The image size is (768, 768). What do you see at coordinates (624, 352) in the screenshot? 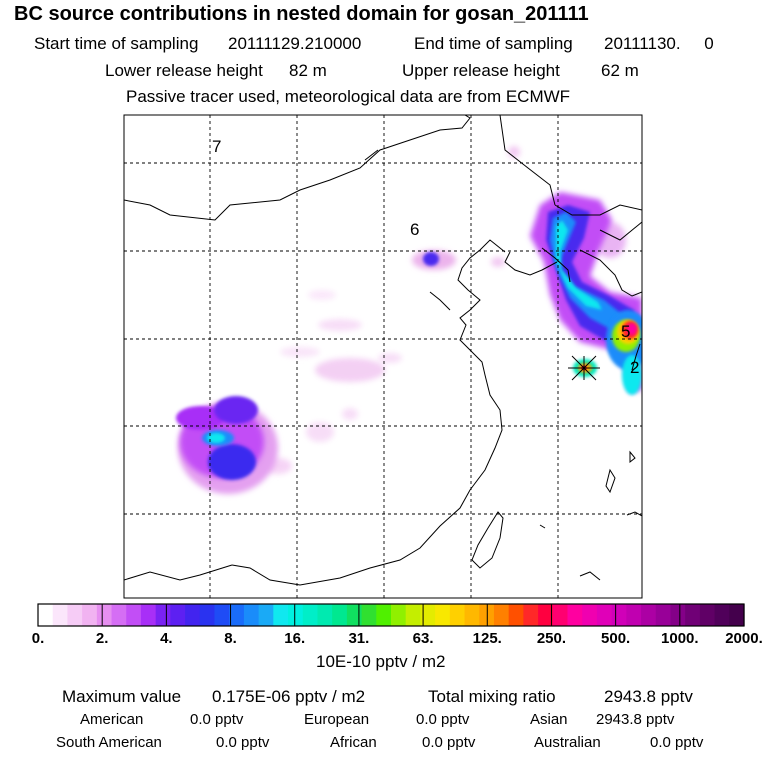
I see `plume-korea-core` at bounding box center [624, 352].